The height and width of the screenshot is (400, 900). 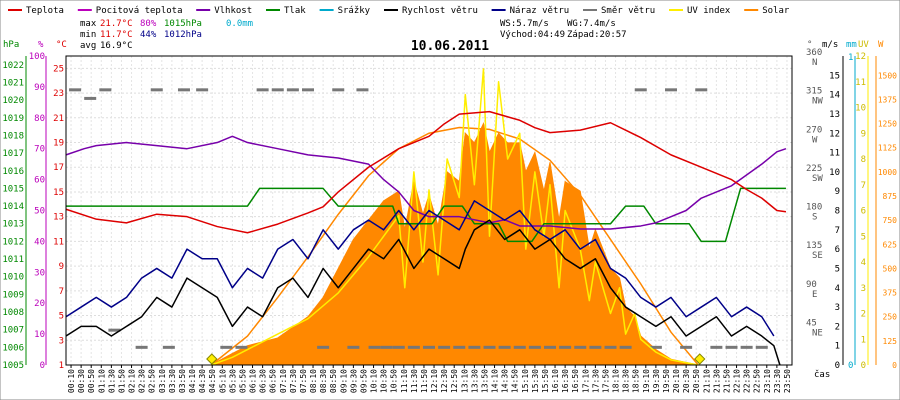 I want to click on axis-time-tick: 03:50, so click(x=182, y=381).